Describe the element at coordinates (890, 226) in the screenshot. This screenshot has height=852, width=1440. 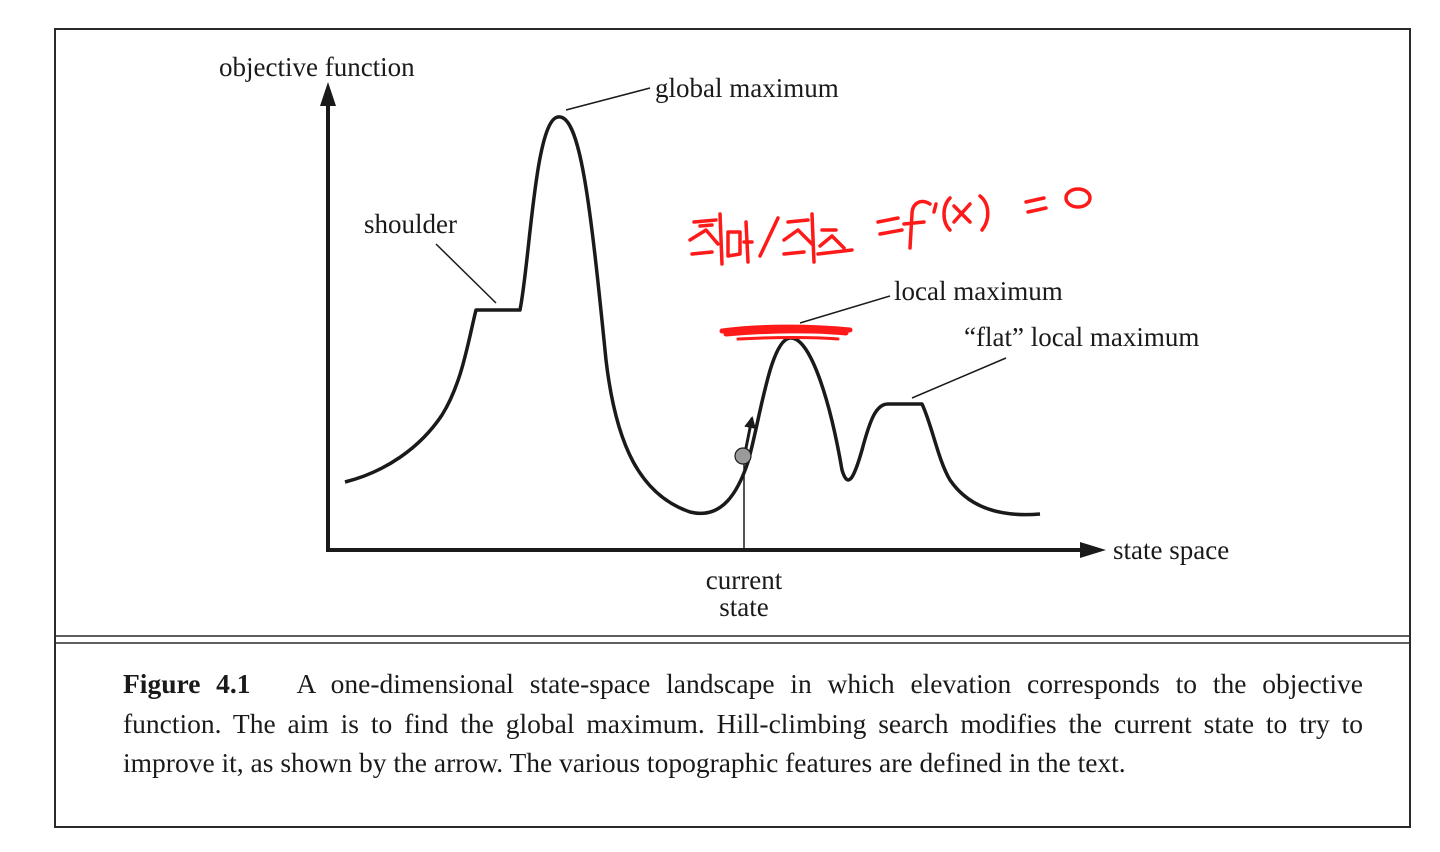
I see `handwritten-annotation` at that location.